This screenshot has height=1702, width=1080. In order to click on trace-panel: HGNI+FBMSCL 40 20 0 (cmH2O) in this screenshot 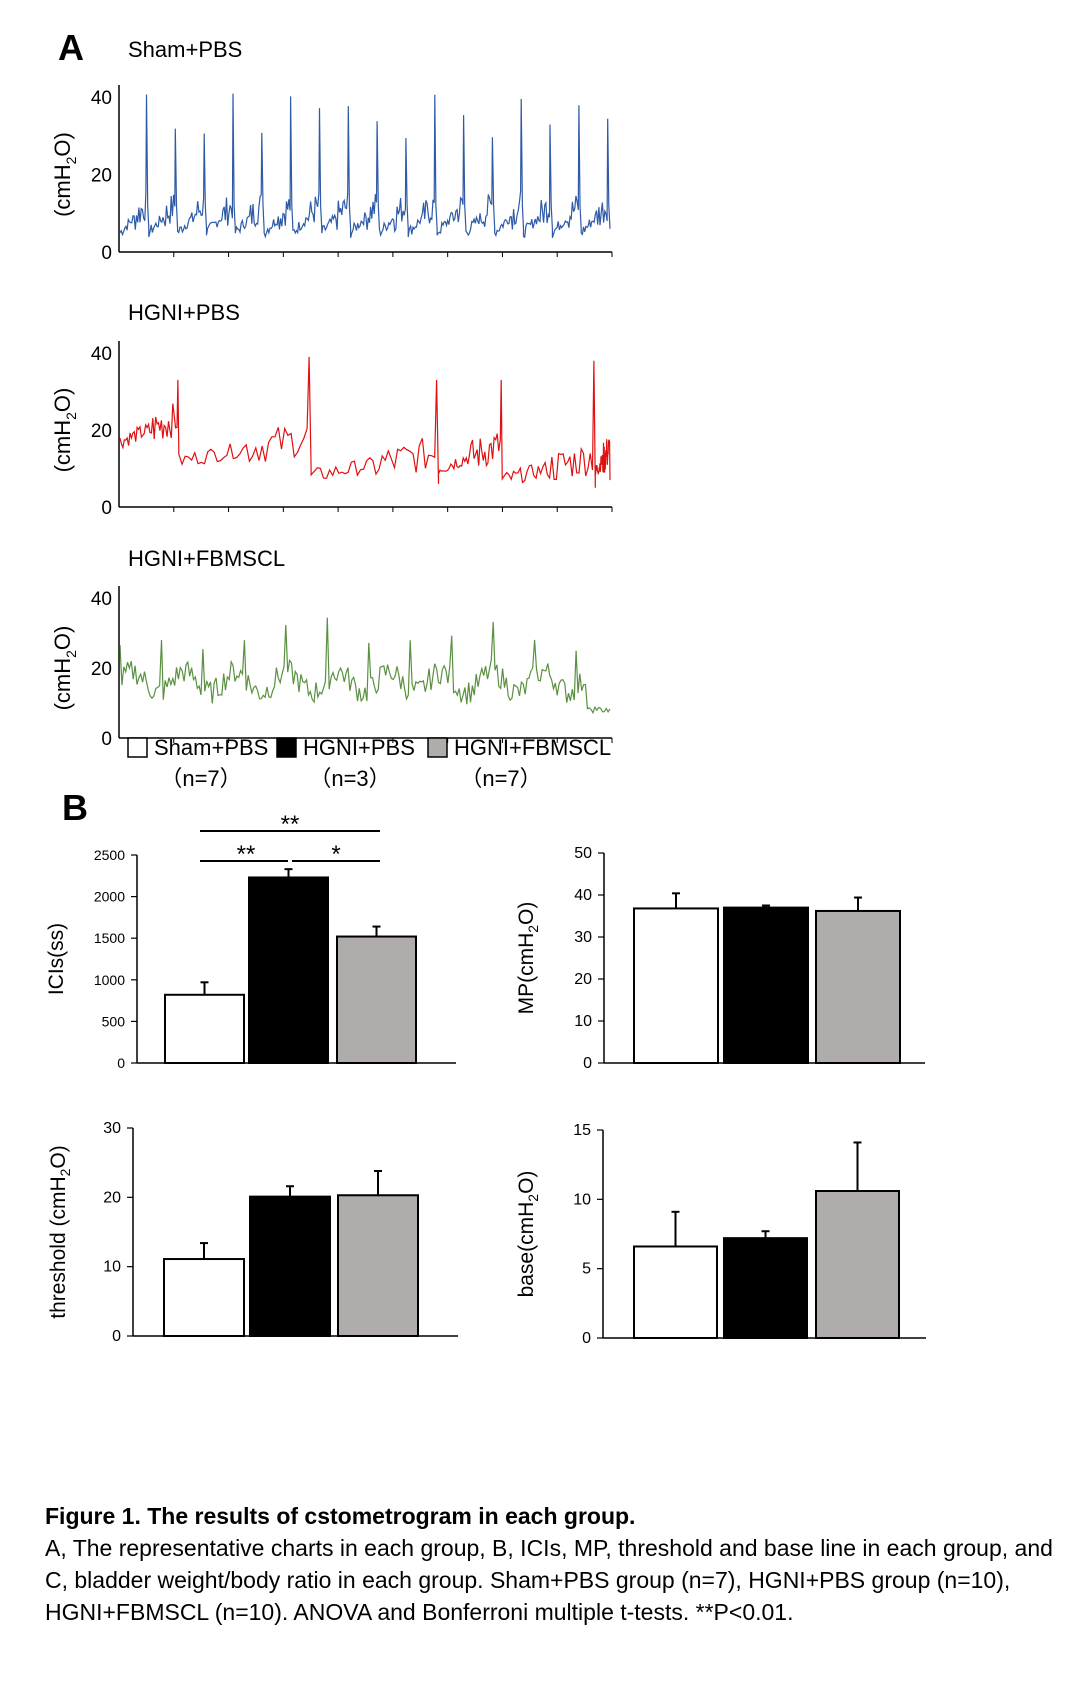, I will do `click(331, 648)`.